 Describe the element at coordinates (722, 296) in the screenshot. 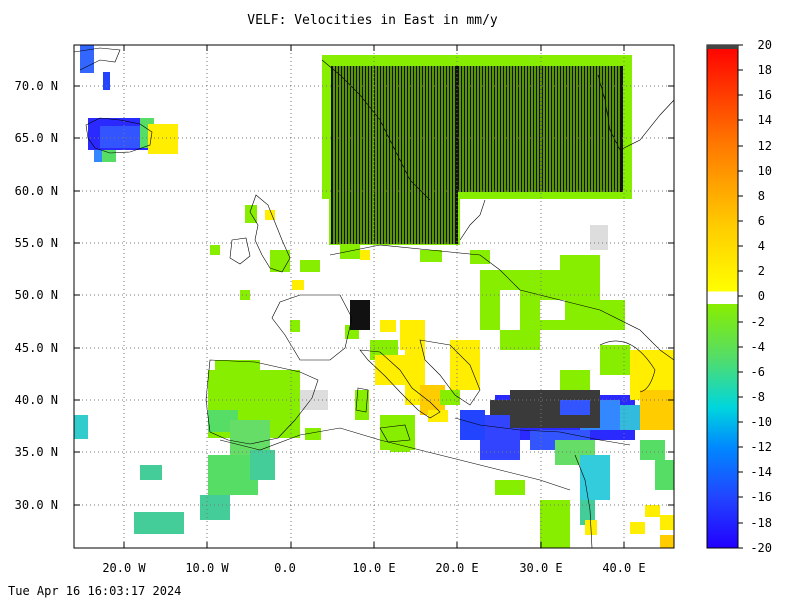

I see `colorbar-gradient` at that location.